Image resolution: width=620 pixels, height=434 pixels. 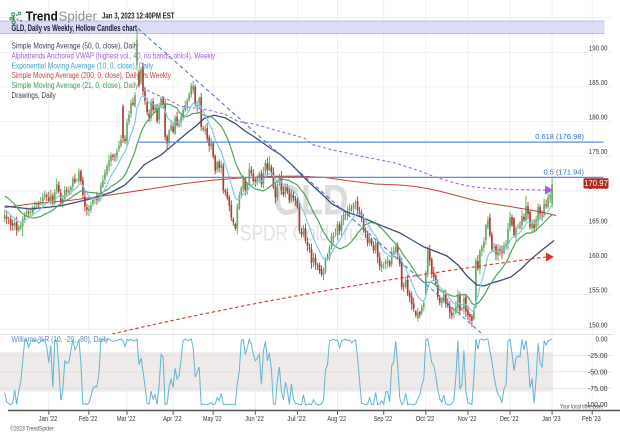 I want to click on svg-text: -50.00, so click(x=598, y=371).